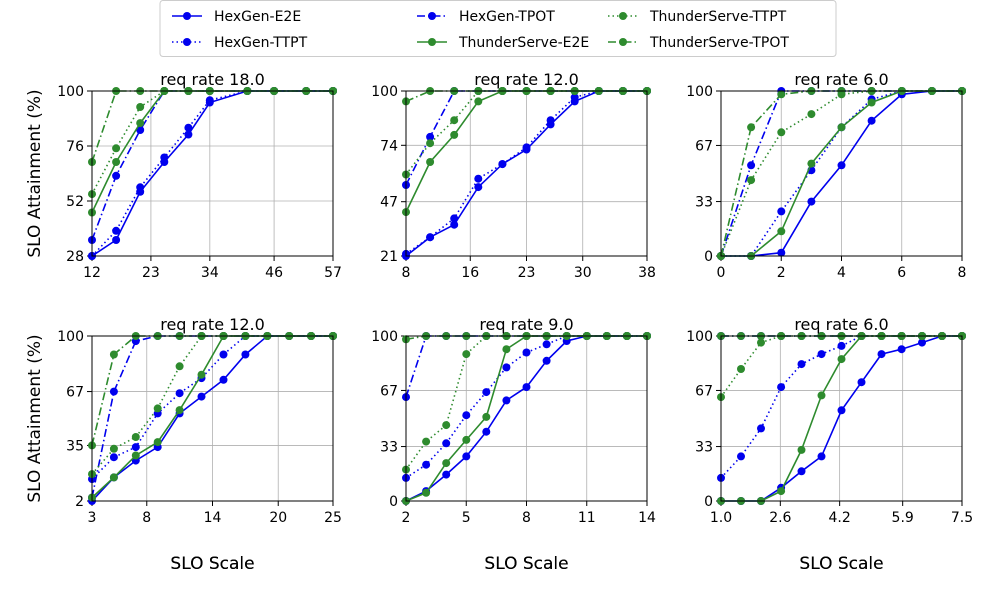 This screenshot has height=598, width=997. I want to click on y-tick-label: 47, so click(389, 203).